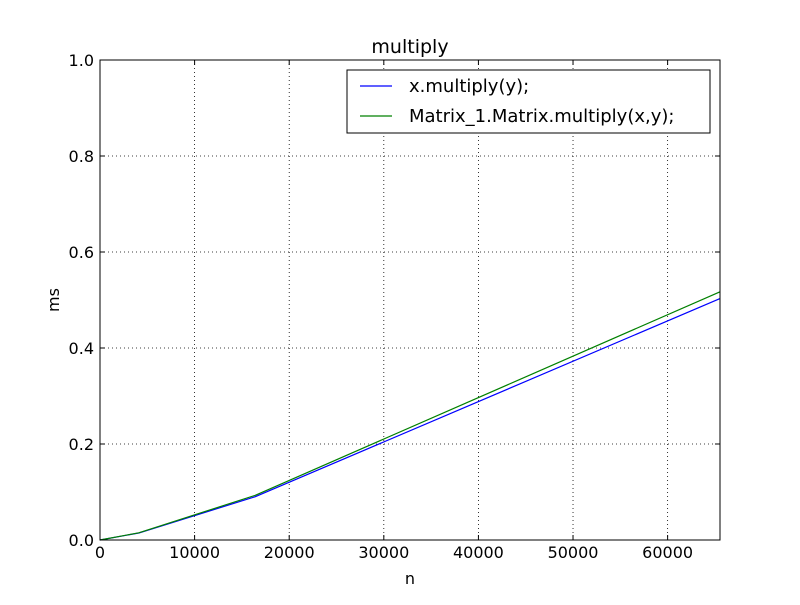 The image size is (800, 605). I want to click on y-axis-label: ms, so click(53, 300).